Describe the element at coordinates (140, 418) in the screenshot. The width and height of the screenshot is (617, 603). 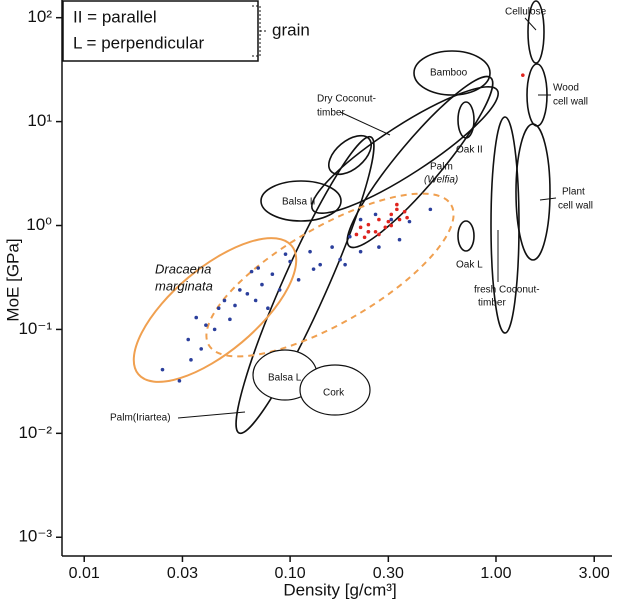
I see `region-label: Palm(Iriartea)` at that location.